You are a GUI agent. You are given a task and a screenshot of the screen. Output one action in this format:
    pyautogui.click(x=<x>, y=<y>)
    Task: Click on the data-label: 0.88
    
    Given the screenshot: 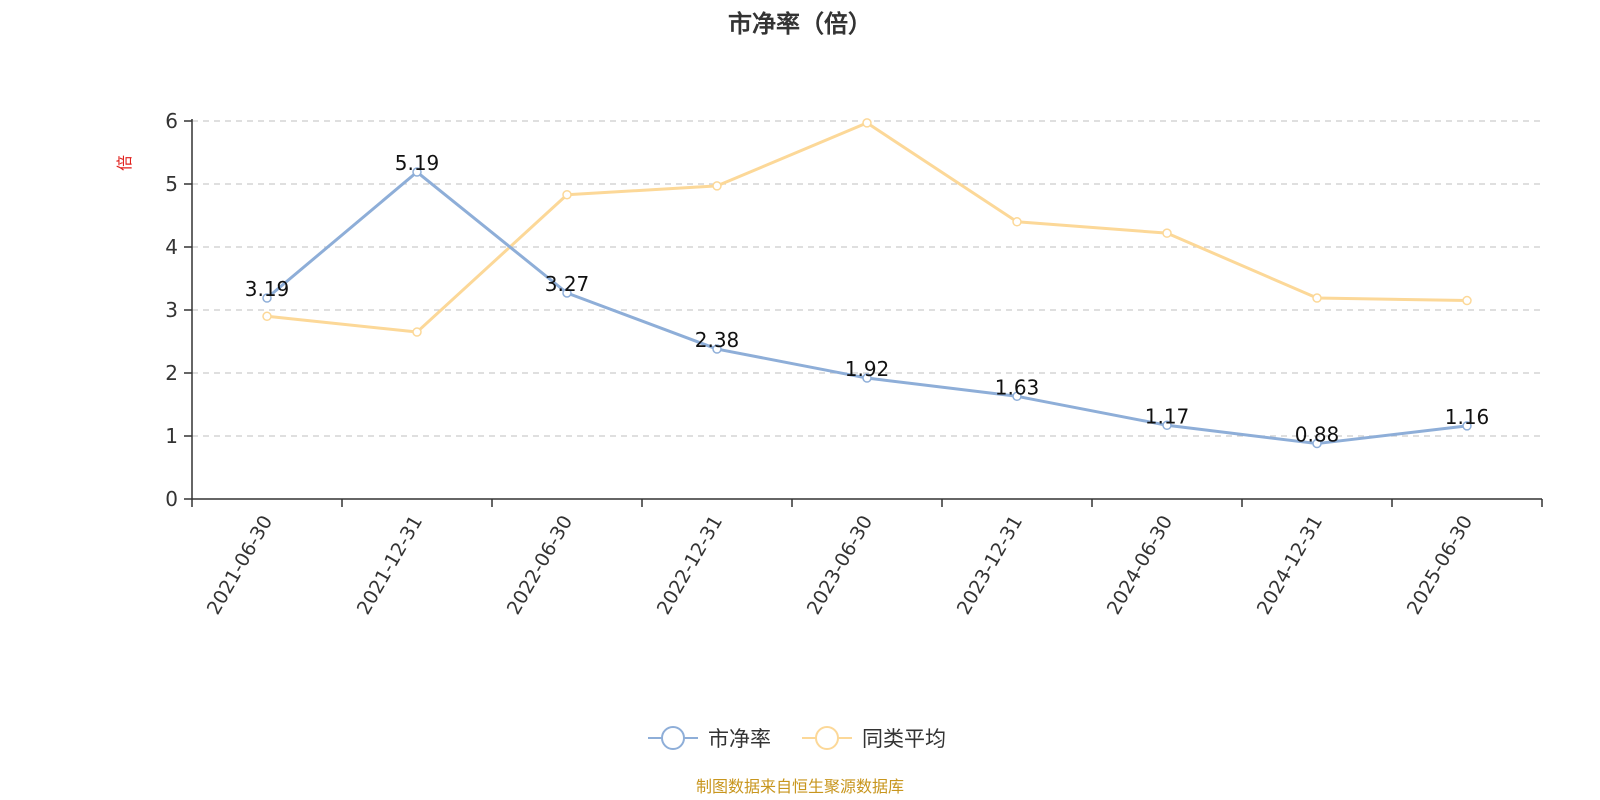 What is the action you would take?
    pyautogui.click(x=1317, y=435)
    